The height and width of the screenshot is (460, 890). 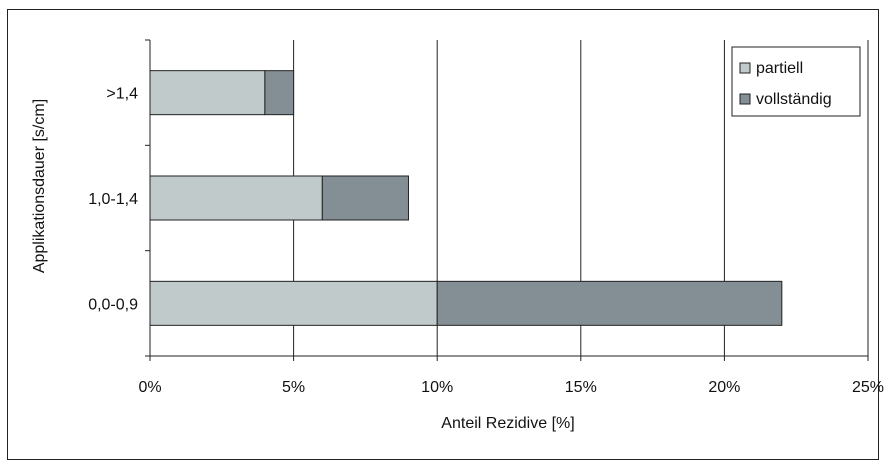 What do you see at coordinates (39, 186) in the screenshot?
I see `y-axis-title: Applikationsdauer [s/cm]` at bounding box center [39, 186].